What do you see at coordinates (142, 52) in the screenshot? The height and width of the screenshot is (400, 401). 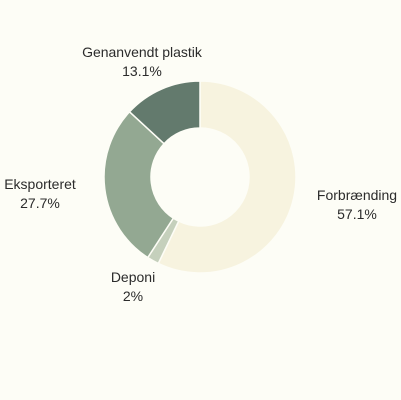 I see `slice-label: Genanvendt plastik` at bounding box center [142, 52].